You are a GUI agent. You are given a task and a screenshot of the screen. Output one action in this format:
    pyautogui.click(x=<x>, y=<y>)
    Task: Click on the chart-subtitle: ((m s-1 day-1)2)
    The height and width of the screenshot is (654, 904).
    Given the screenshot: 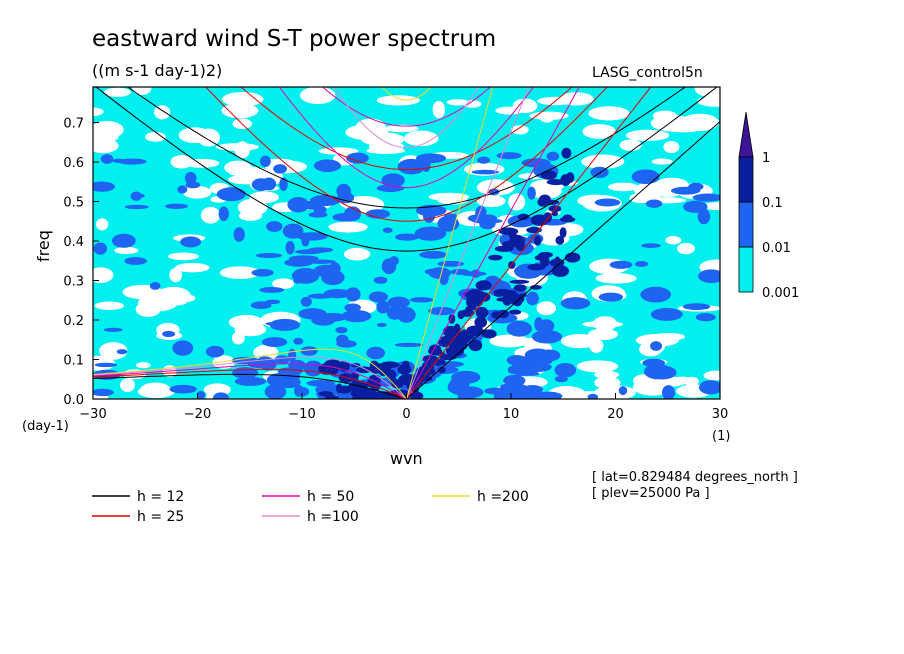 What is the action you would take?
    pyautogui.click(x=157, y=70)
    